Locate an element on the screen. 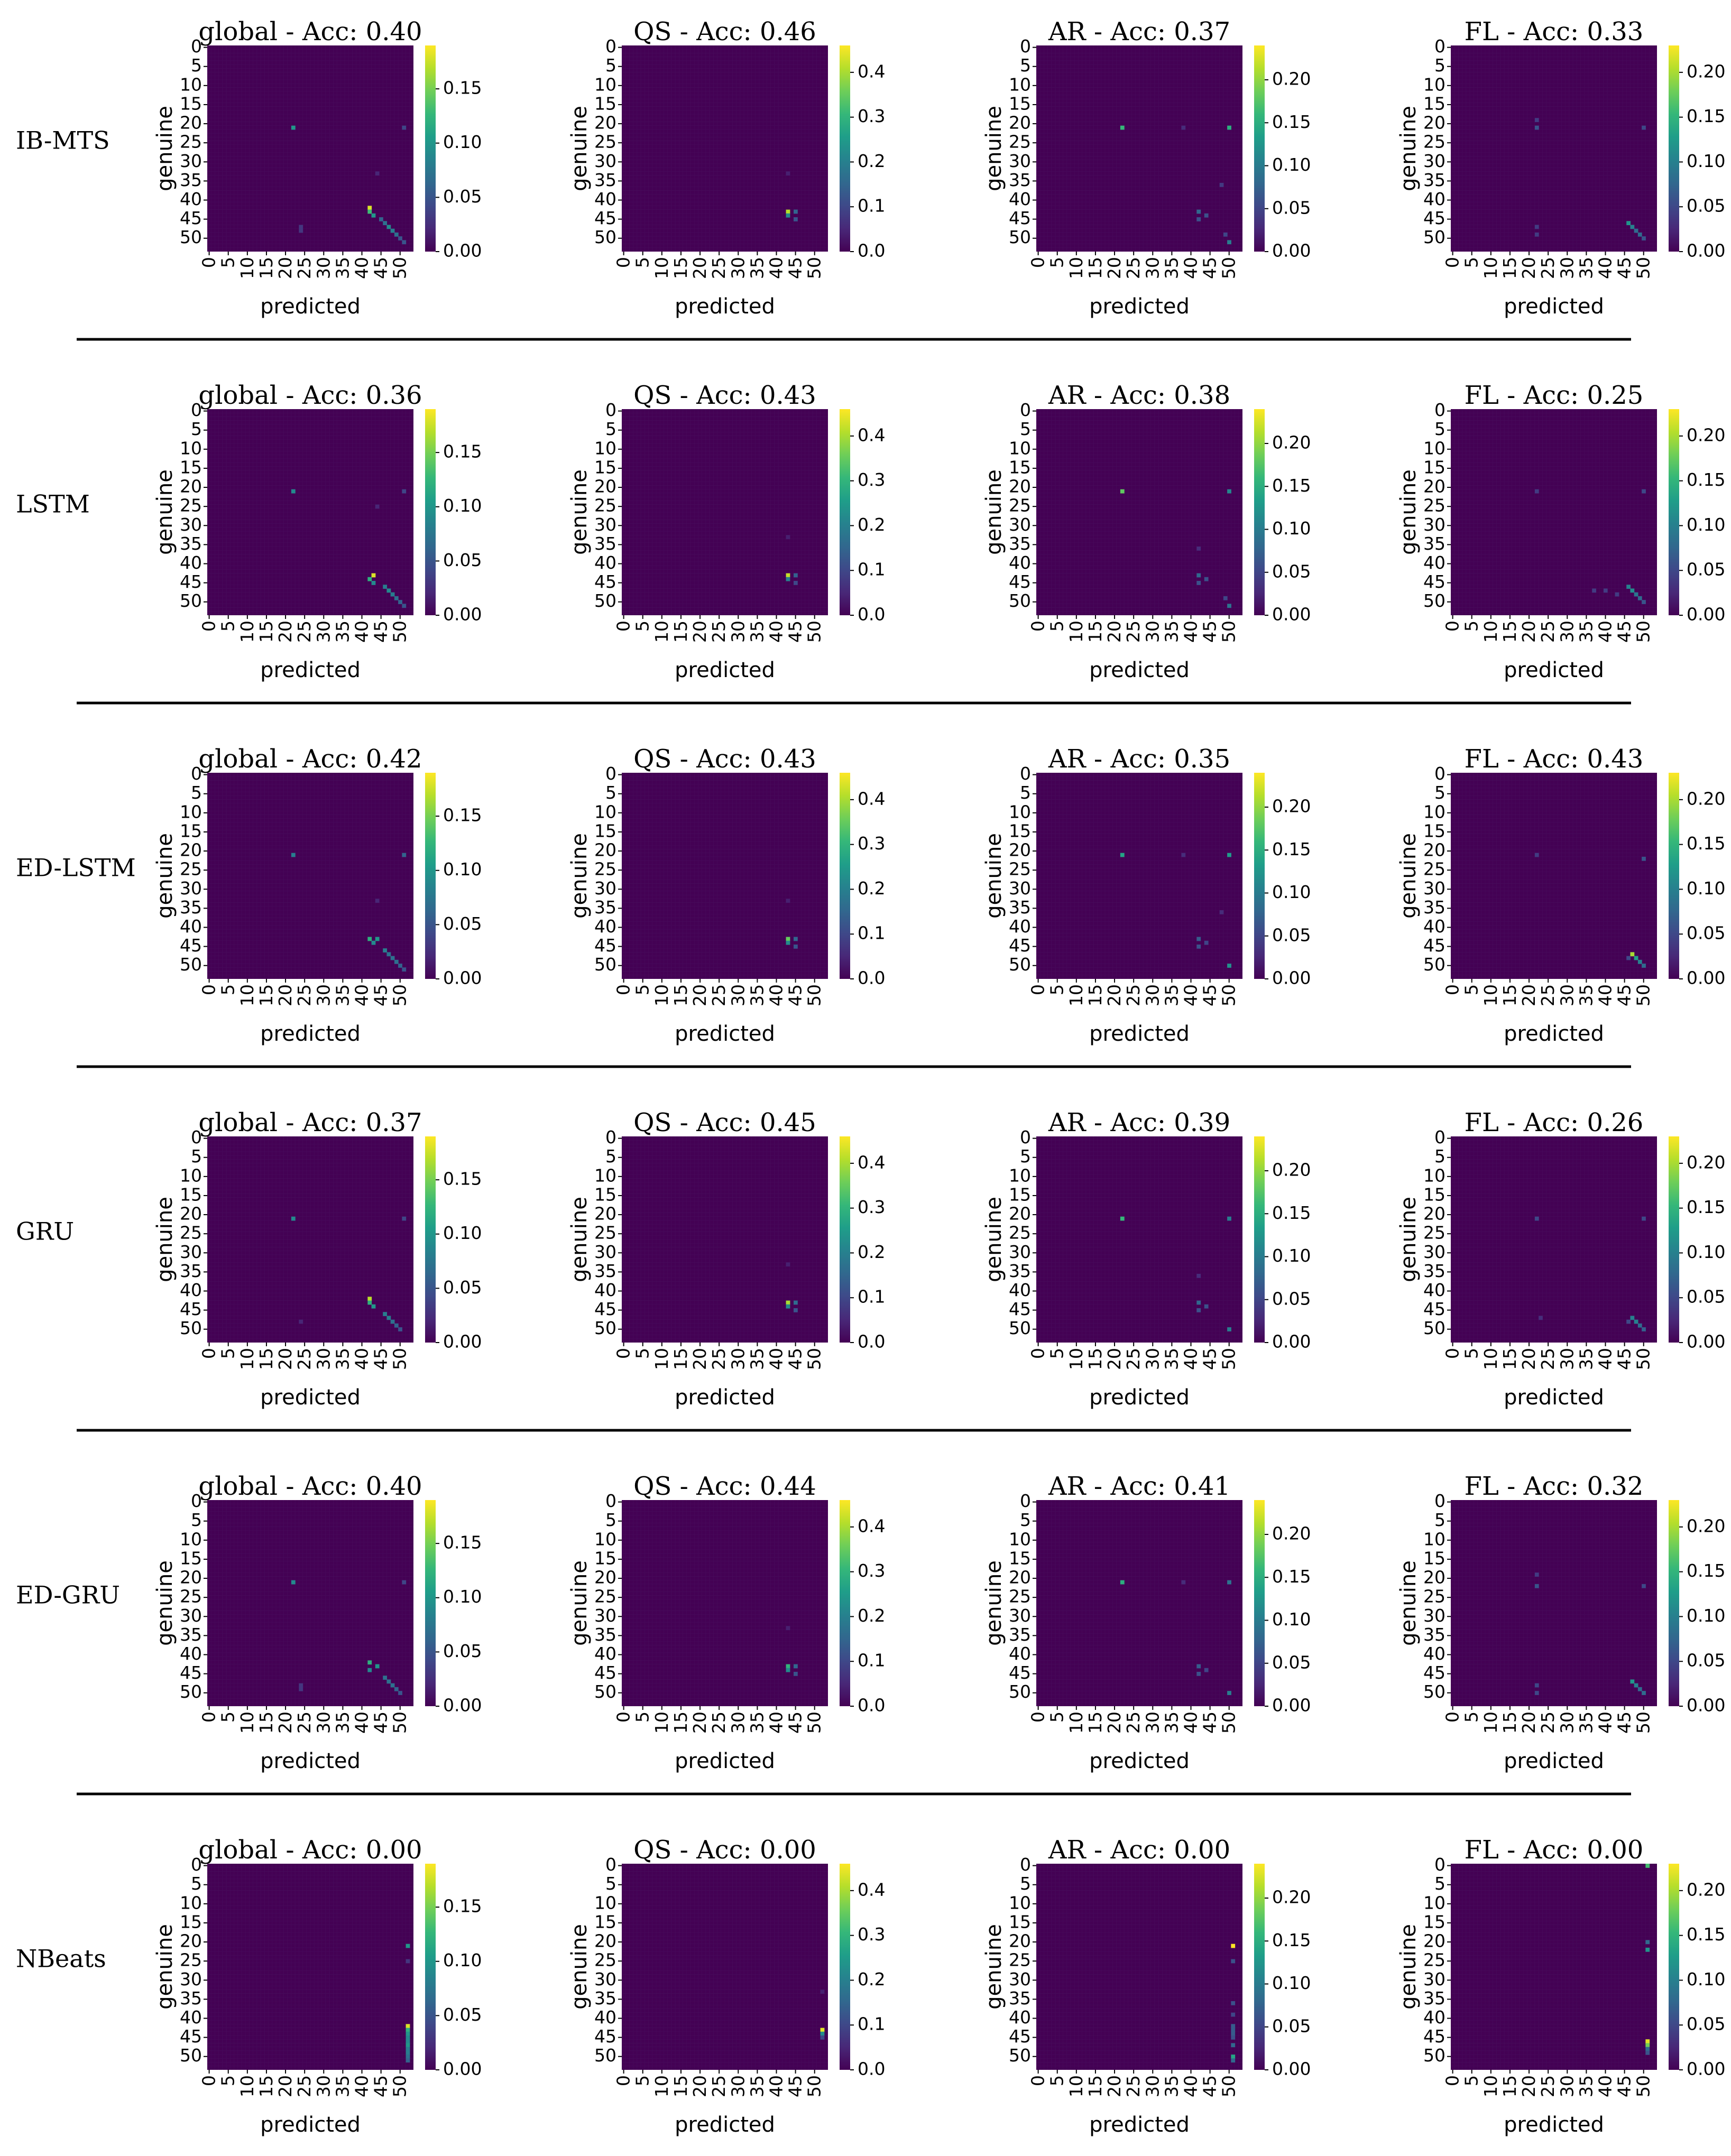 This screenshot has height=2156, width=1731. heatmap-cell: genuine 21, predicted 22: 0.15 is located at coordinates (1122, 1582).